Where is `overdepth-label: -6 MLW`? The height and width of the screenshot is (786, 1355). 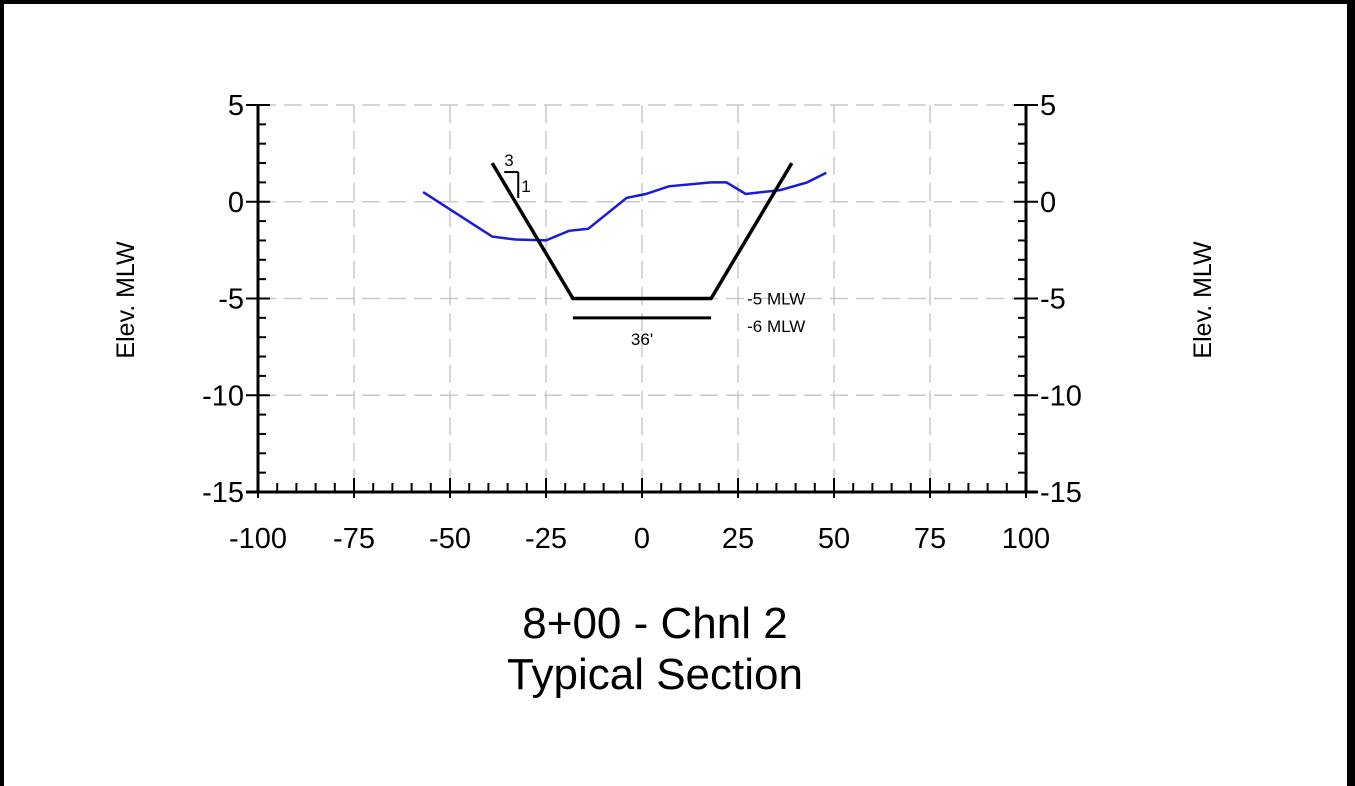
overdepth-label: -6 MLW is located at coordinates (776, 326).